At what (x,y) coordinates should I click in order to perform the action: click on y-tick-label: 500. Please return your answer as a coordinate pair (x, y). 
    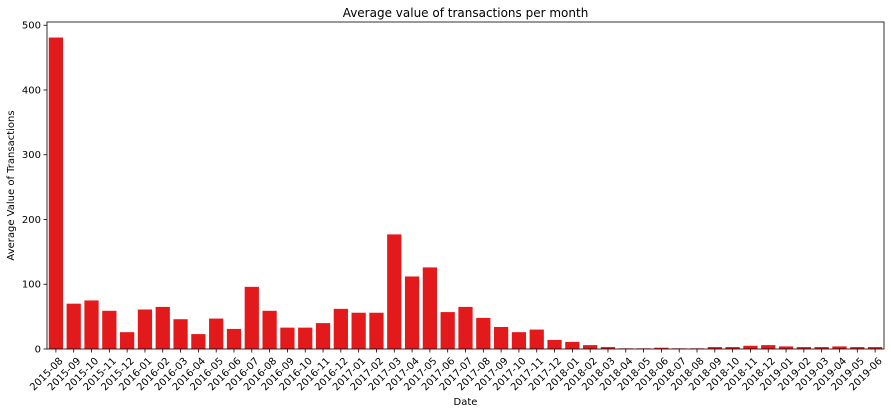
    Looking at the image, I should click on (31, 26).